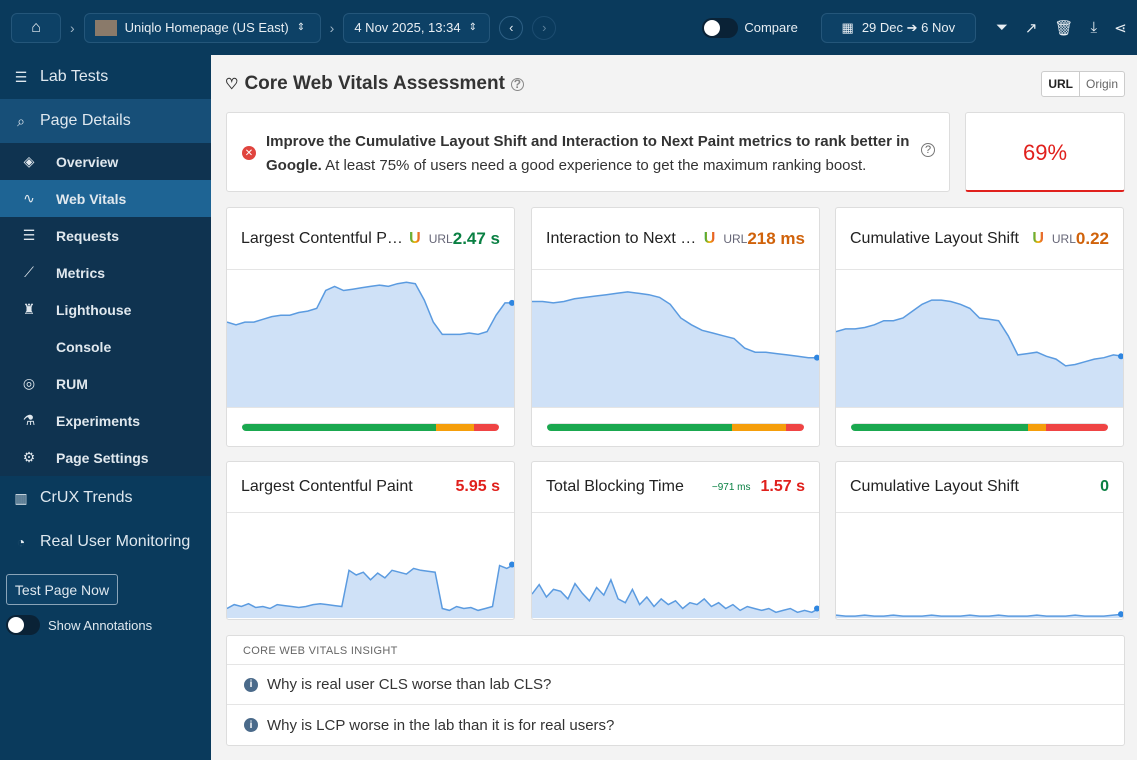 Image resolution: width=1137 pixels, height=760 pixels. What do you see at coordinates (105, 77) in the screenshot?
I see `sidebar-lab-tests: ☰ Lab Tests` at bounding box center [105, 77].